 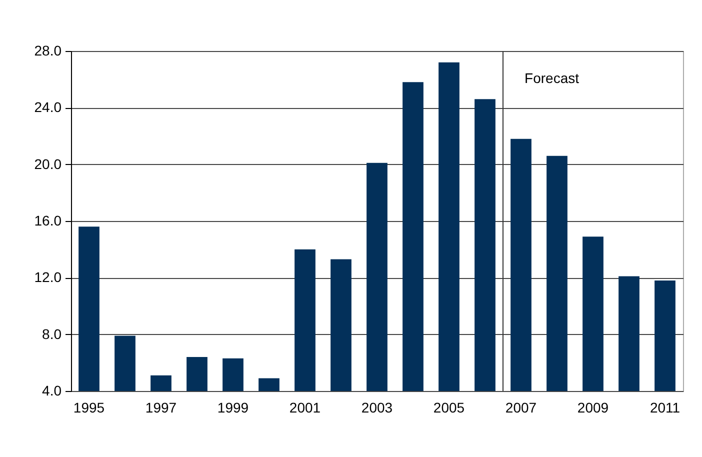 What do you see at coordinates (377, 408) in the screenshot?
I see `x-tick-label: 2003` at bounding box center [377, 408].